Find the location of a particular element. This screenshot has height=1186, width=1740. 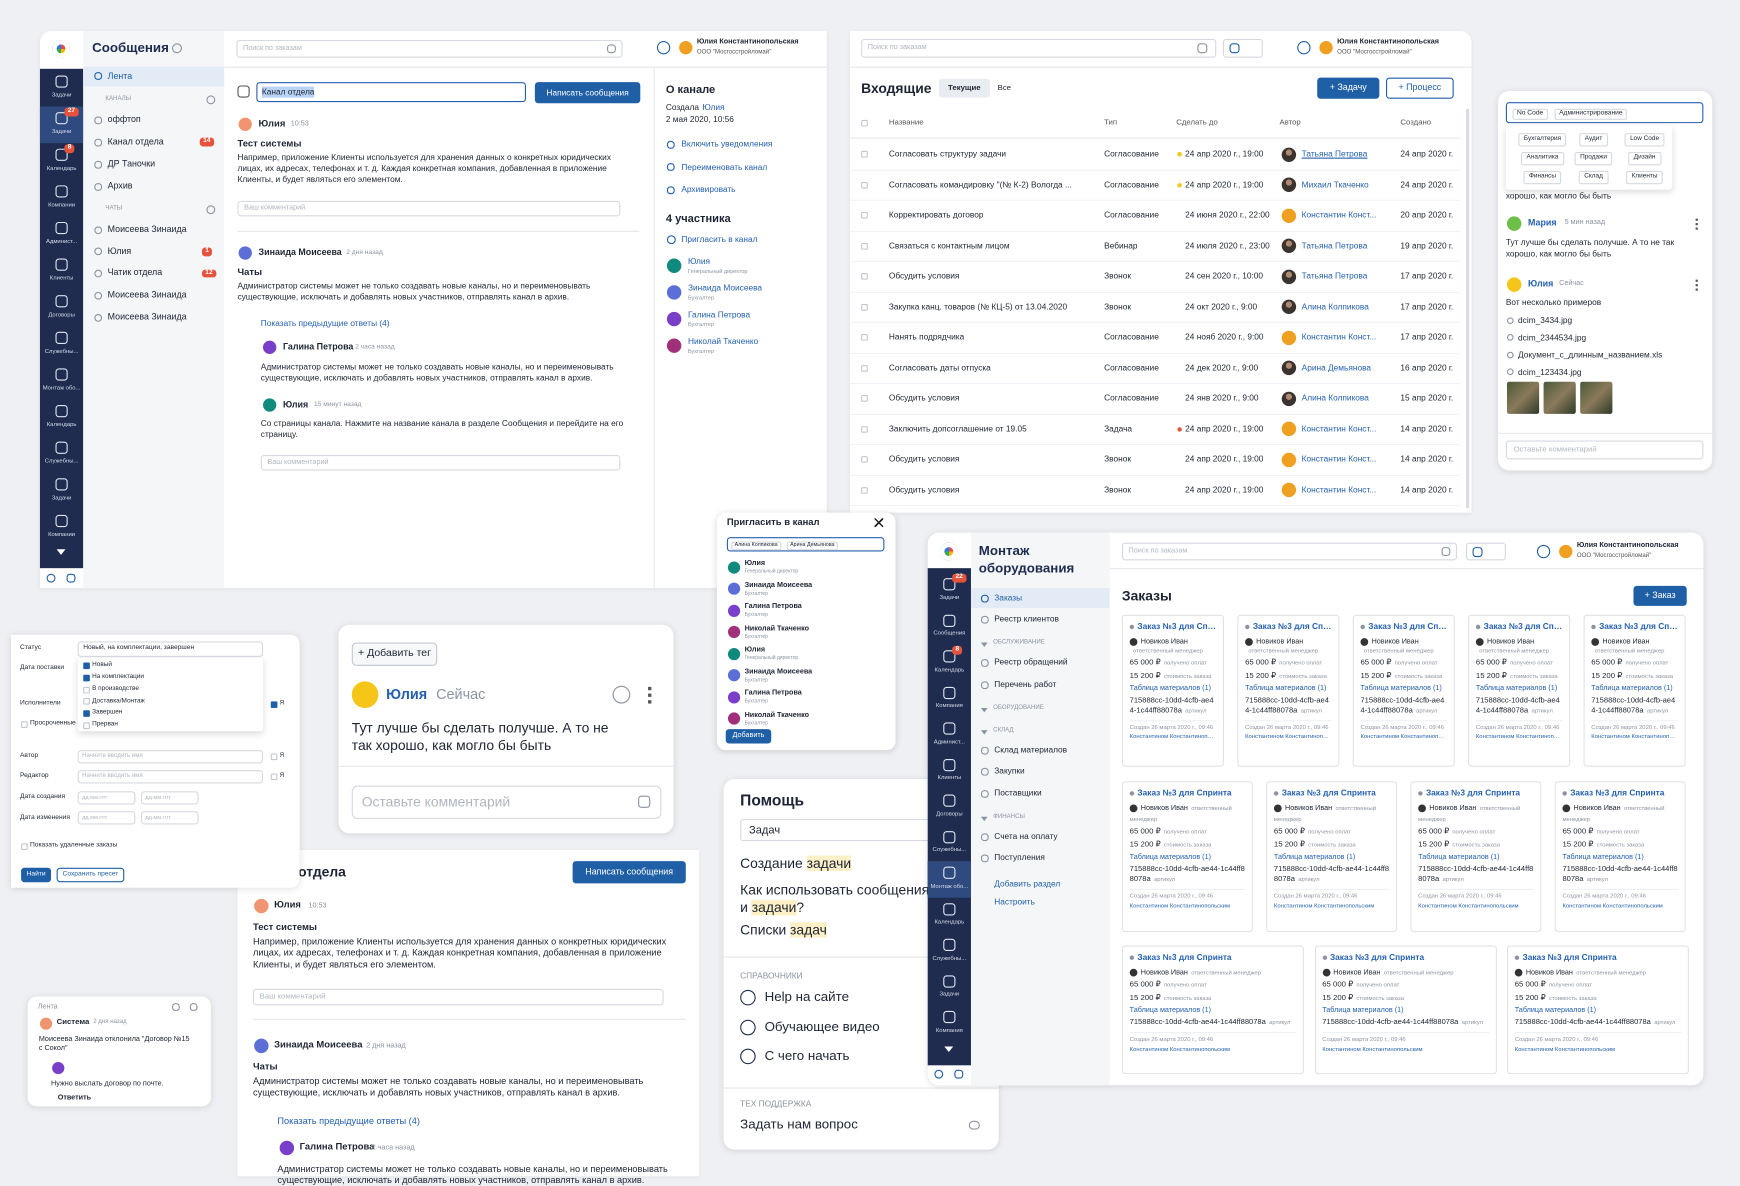

nav-item: Реестр клиентов is located at coordinates (1026, 618).